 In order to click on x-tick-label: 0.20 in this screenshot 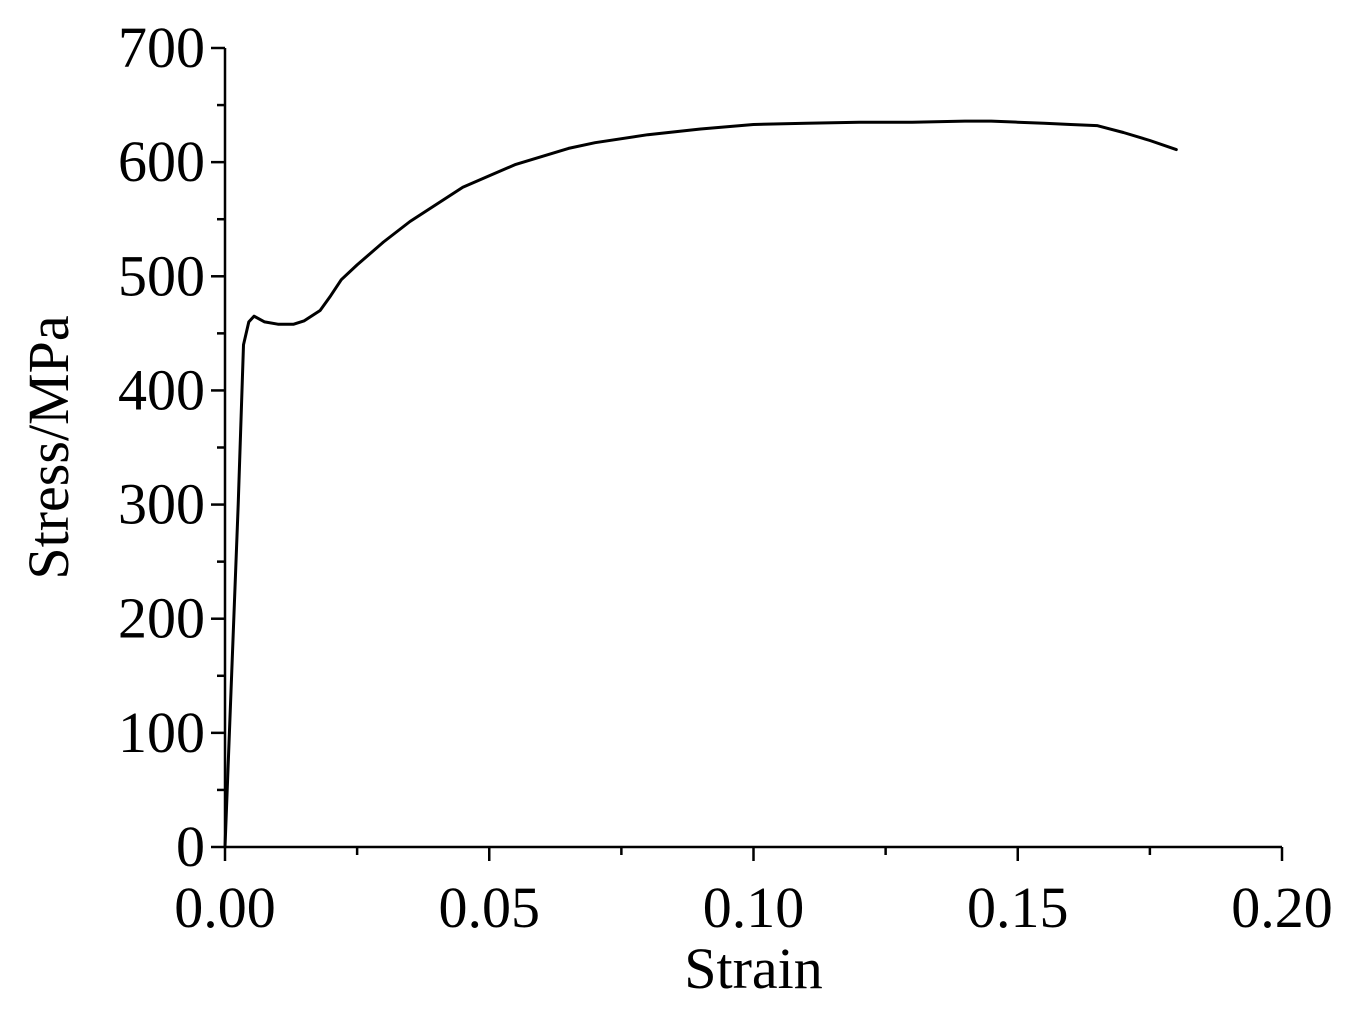, I will do `click(1282, 907)`.